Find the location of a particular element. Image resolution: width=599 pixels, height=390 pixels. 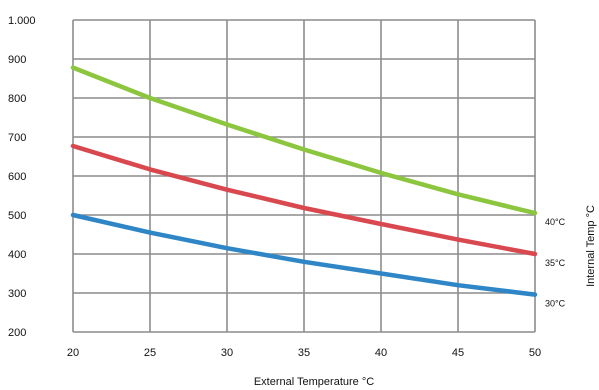

y-tick-label: 600 is located at coordinates (17, 177).